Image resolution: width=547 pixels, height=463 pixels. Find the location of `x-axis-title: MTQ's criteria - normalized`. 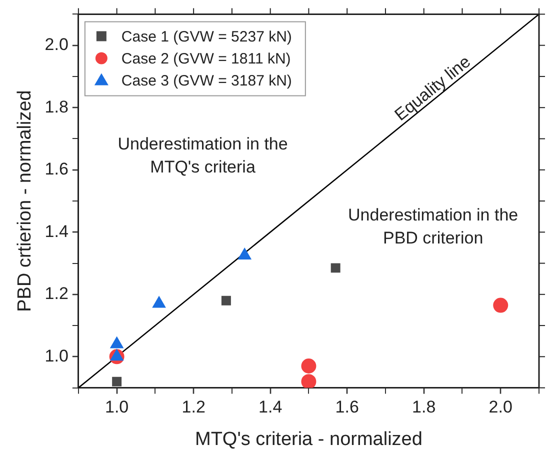

x-axis-title: MTQ's criteria - normalized is located at coordinates (308, 439).